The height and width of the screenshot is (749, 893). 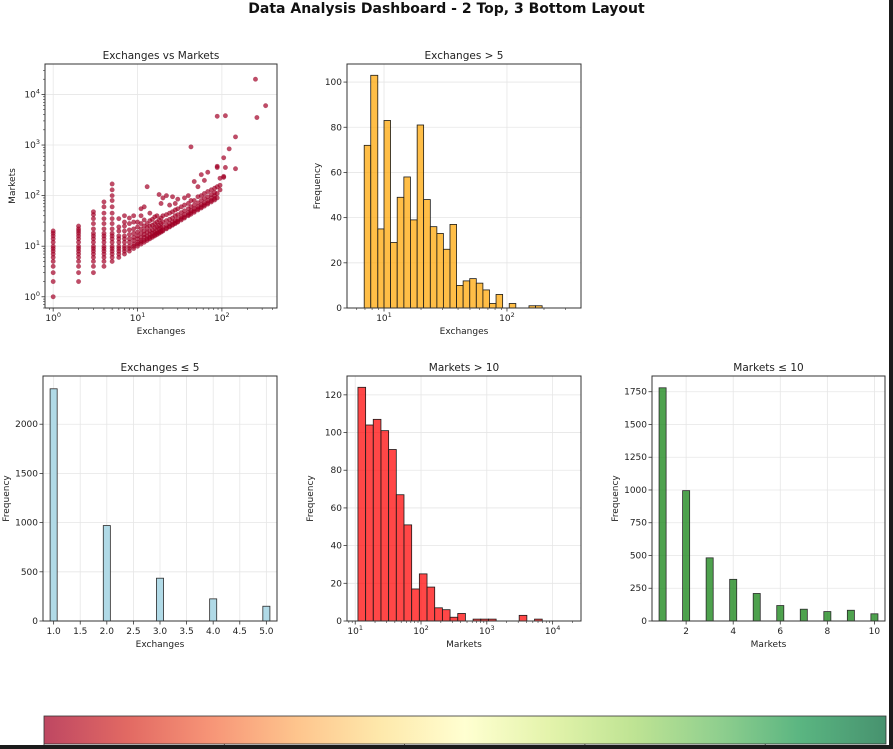 What do you see at coordinates (32, 93) in the screenshot?
I see `tick-label: 10⁴` at bounding box center [32, 93].